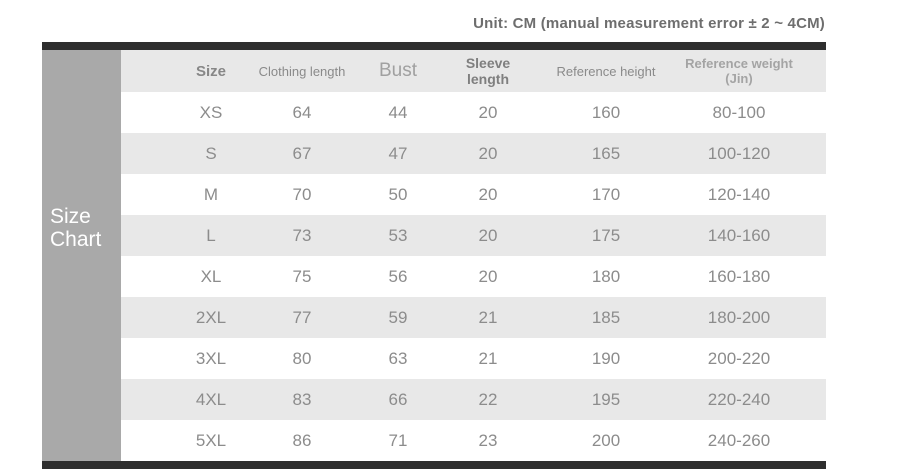  I want to click on table-cell-reference-height: 175, so click(606, 235).